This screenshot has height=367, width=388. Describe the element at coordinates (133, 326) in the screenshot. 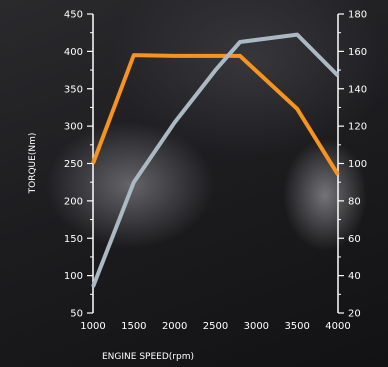

I see `x-tick-label: 1500` at that location.